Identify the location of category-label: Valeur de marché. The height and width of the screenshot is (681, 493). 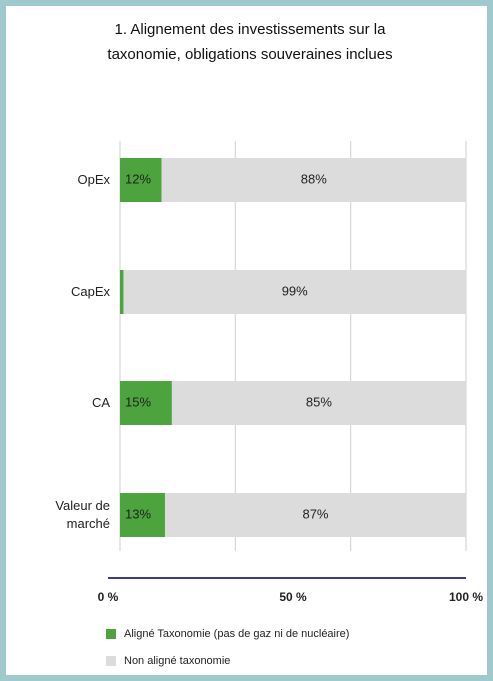
(82, 514).